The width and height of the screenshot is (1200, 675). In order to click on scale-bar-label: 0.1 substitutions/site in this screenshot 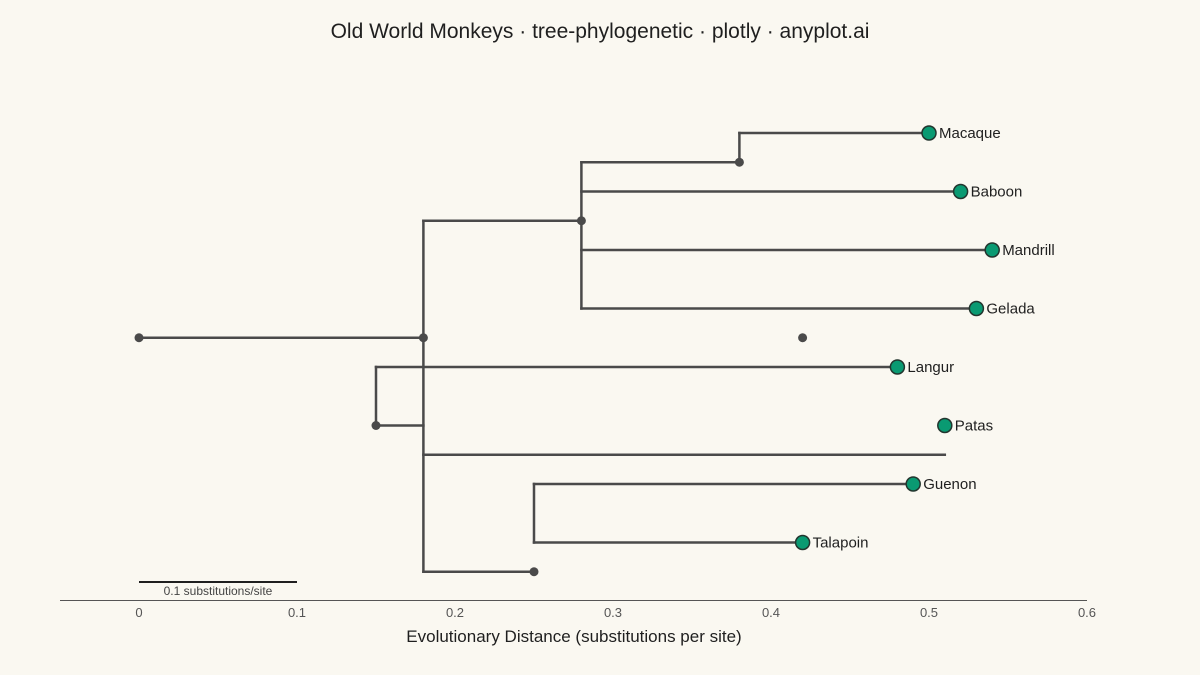, I will do `click(218, 591)`.